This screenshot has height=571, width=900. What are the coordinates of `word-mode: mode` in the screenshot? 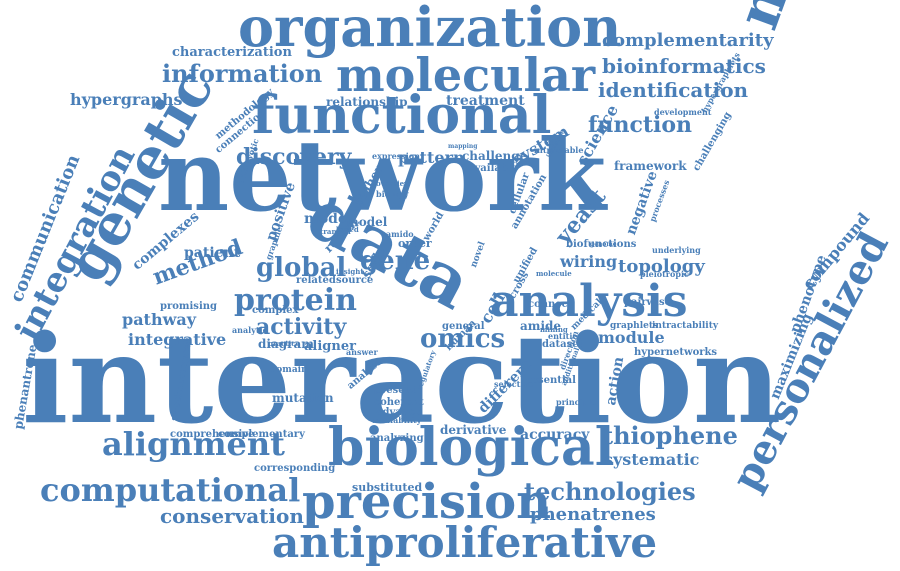 It's located at (325, 219).